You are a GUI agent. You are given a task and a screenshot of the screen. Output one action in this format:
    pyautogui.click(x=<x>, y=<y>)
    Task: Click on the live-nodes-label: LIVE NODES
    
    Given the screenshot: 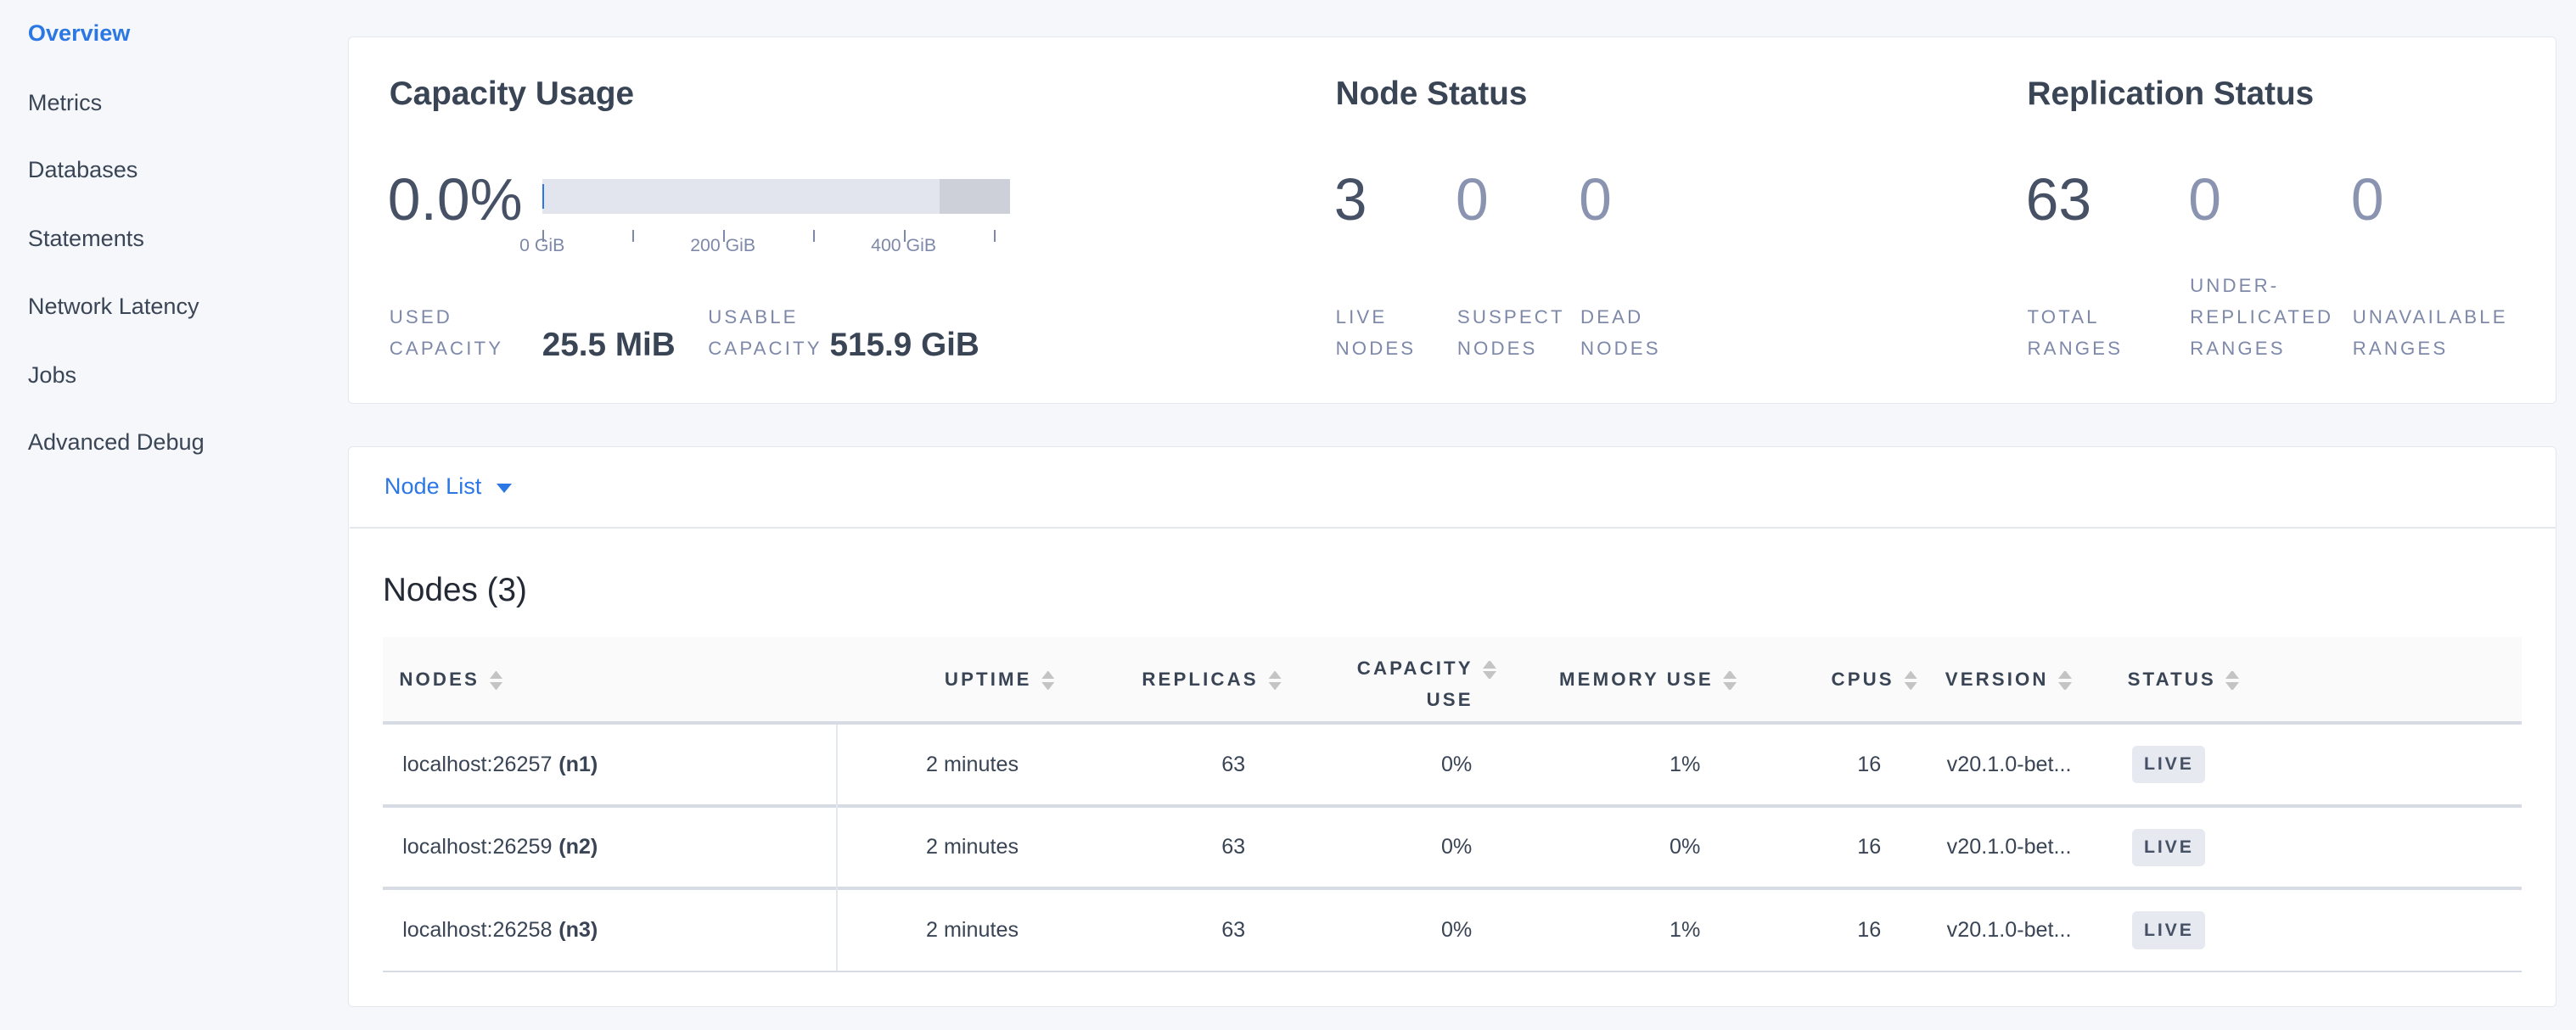 What is the action you would take?
    pyautogui.click(x=1376, y=334)
    